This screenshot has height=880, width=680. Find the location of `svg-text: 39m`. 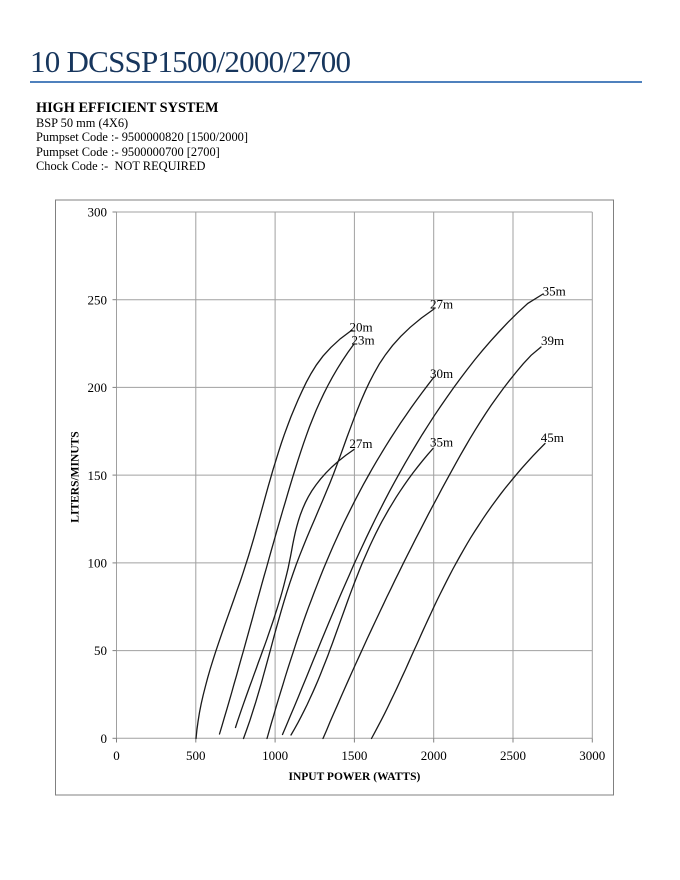

svg-text: 39m is located at coordinates (552, 340).